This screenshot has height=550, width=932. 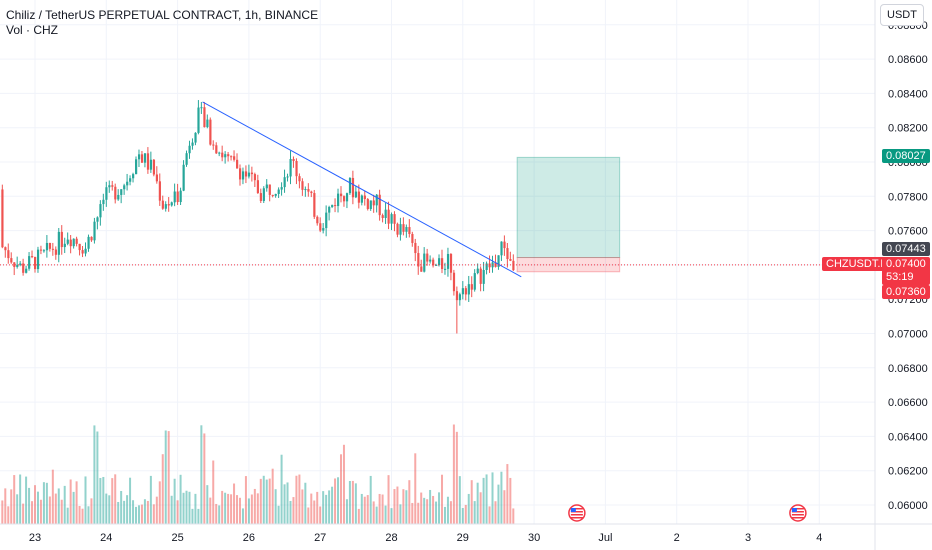 What do you see at coordinates (906, 271) in the screenshot?
I see `current-price-label: 0.07400 53:19` at bounding box center [906, 271].